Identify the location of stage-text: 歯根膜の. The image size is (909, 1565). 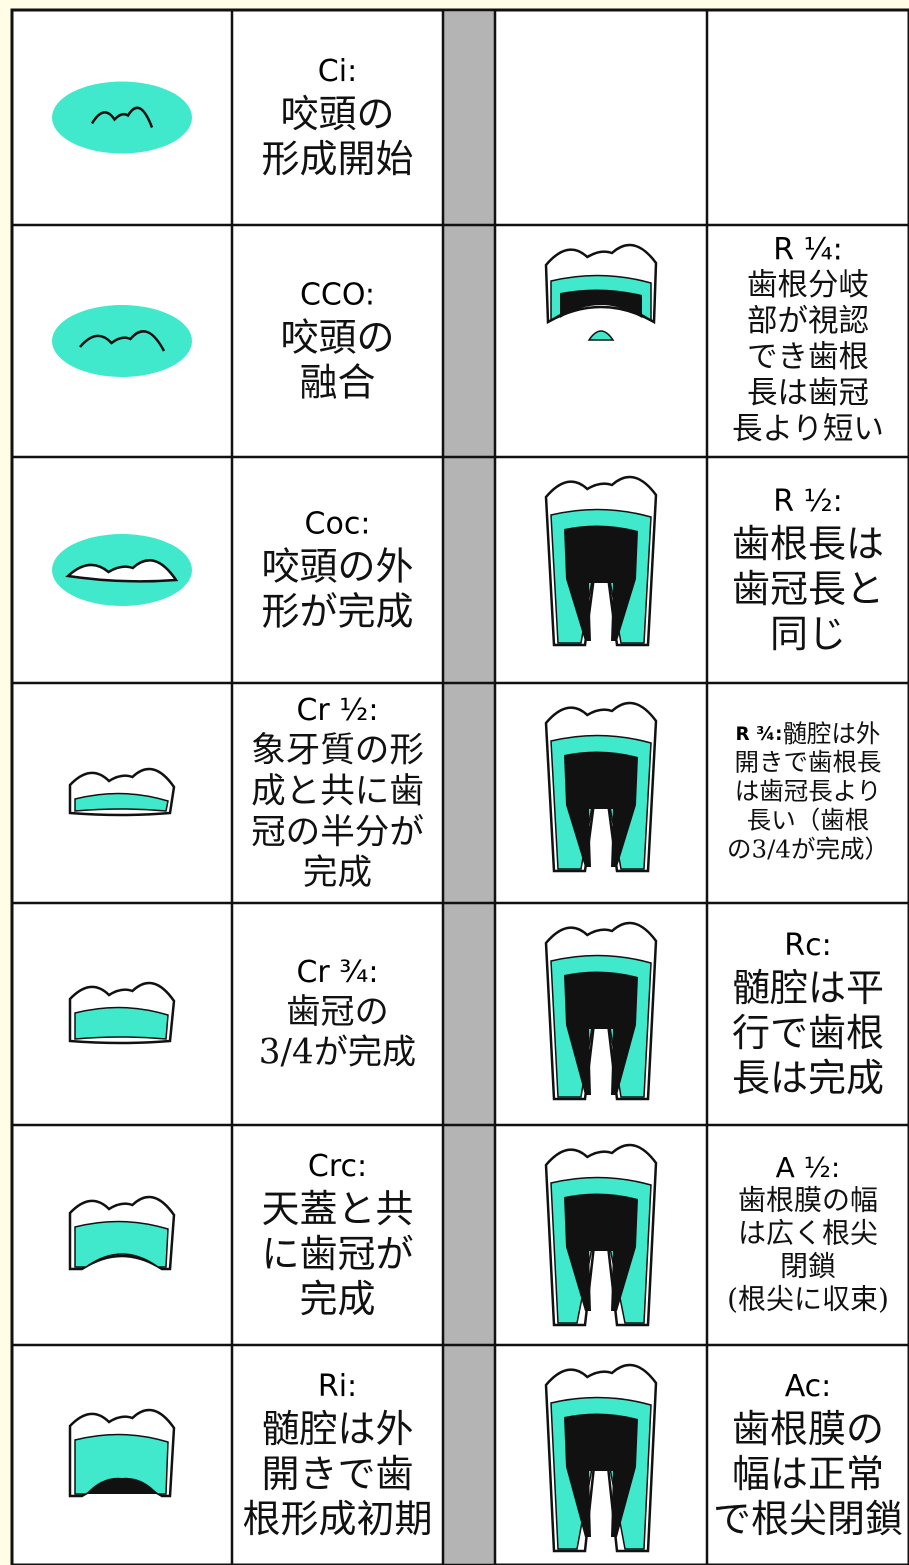
(808, 1429).